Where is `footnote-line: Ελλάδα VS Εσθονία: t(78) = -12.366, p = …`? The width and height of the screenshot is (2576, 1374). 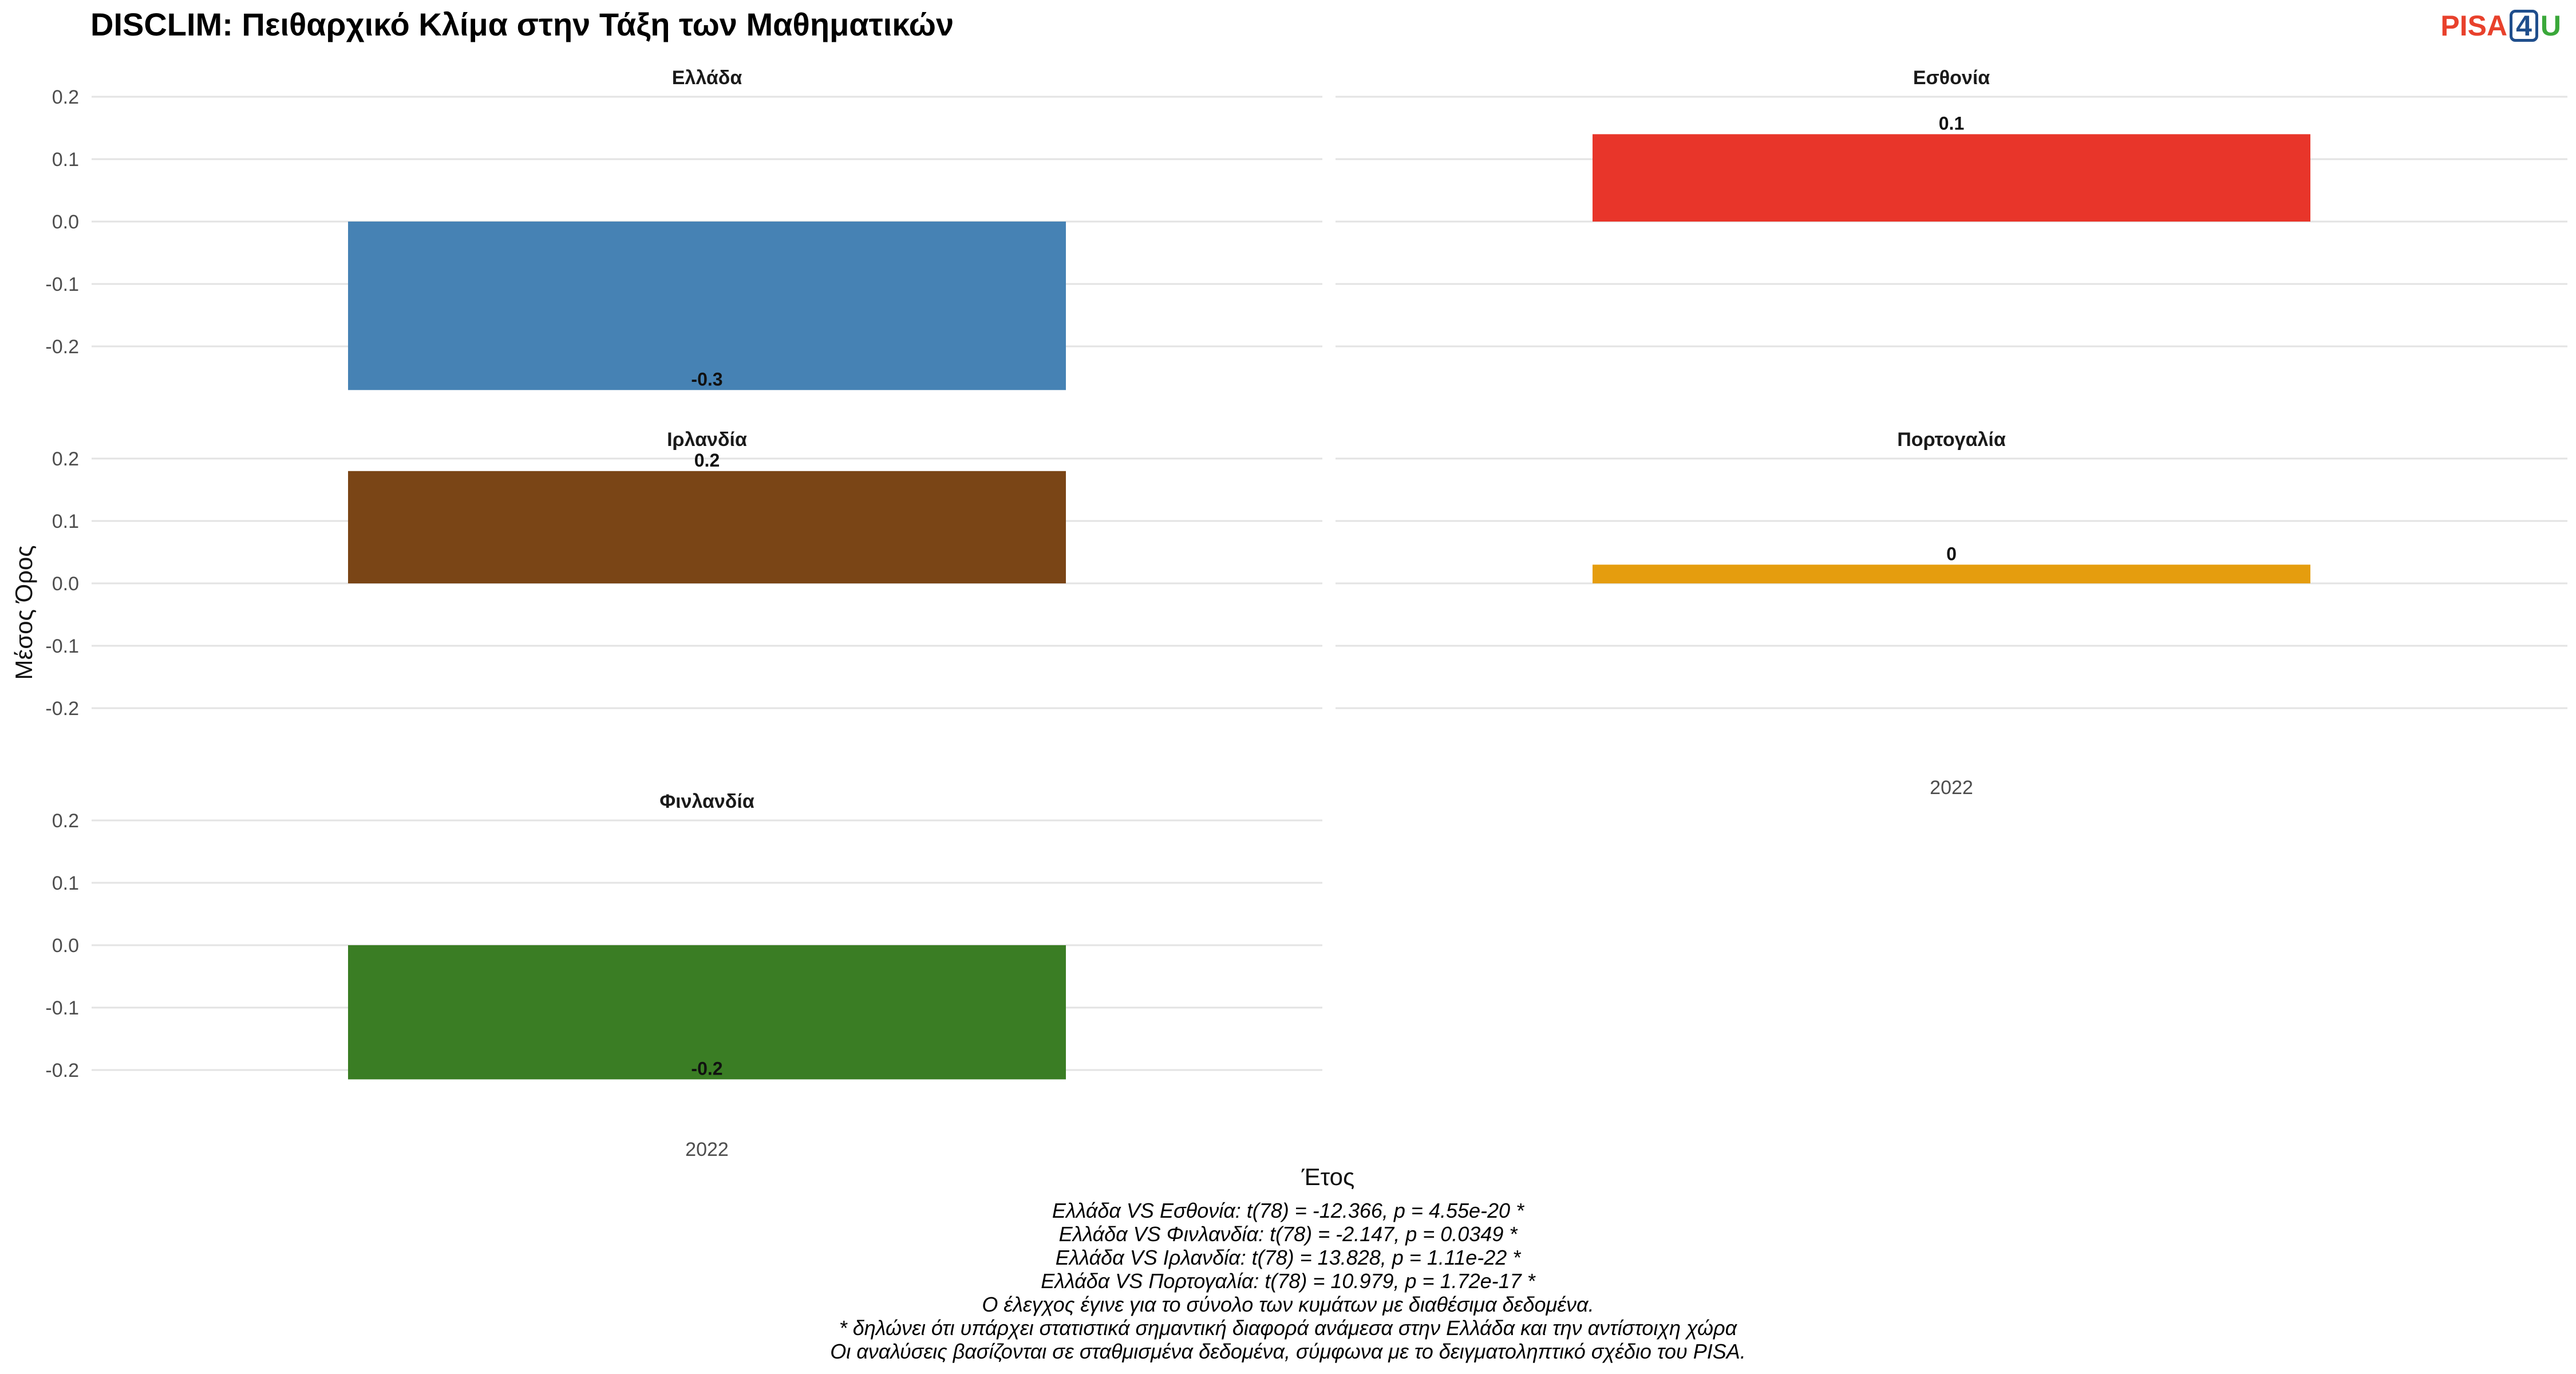
footnote-line: Ελλάδα VS Εσθονία: t(78) = -12.366, p = … is located at coordinates (1288, 1210).